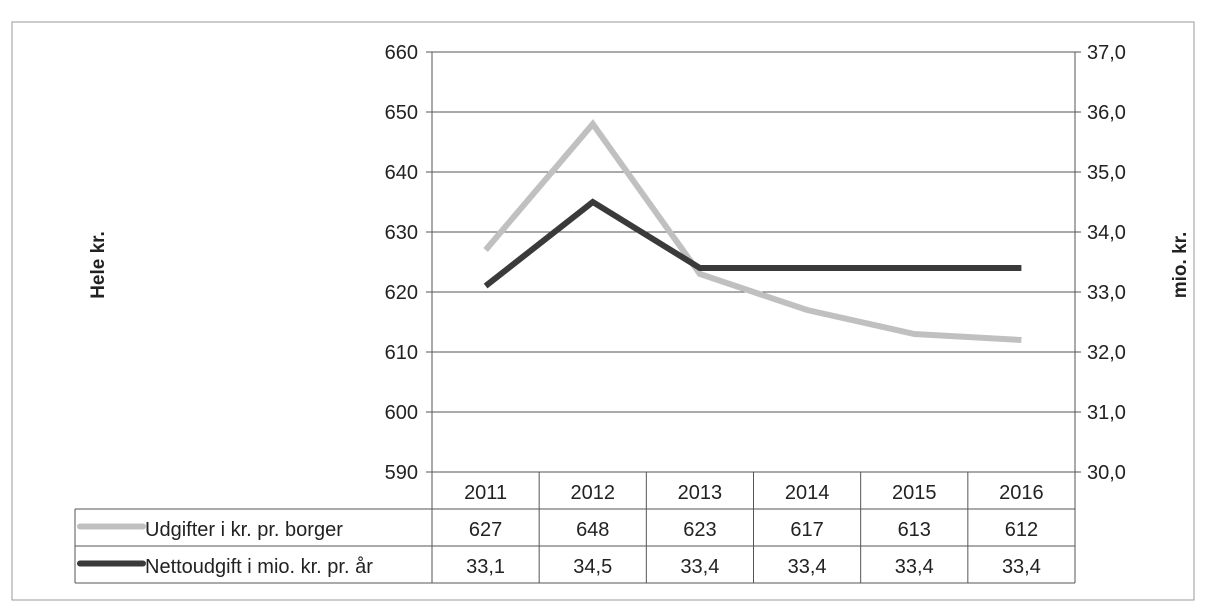 The height and width of the screenshot is (604, 1206). I want to click on y2-tick-label: 30,0, so click(1106, 473).